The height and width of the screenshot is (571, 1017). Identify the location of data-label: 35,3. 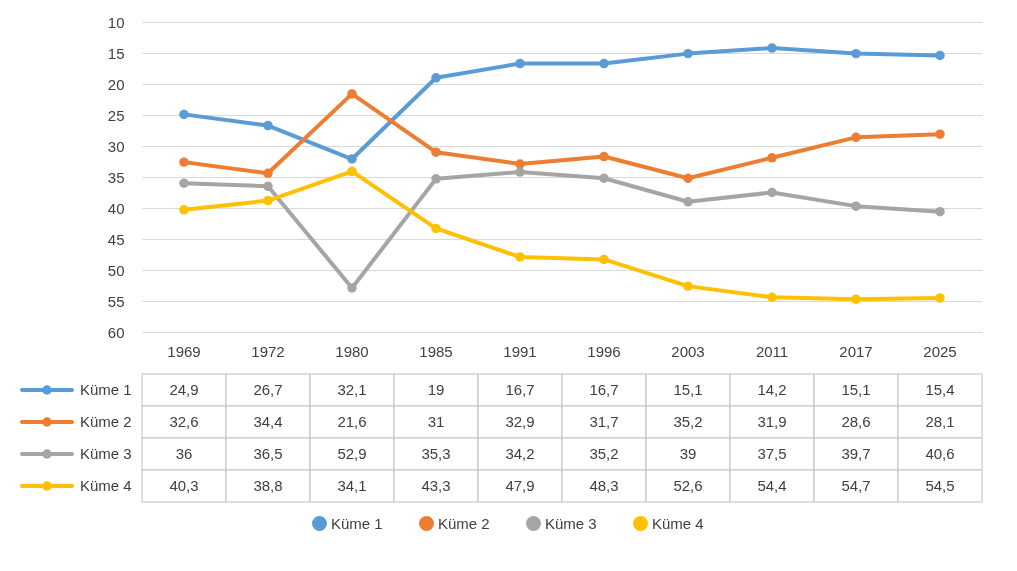
(436, 453).